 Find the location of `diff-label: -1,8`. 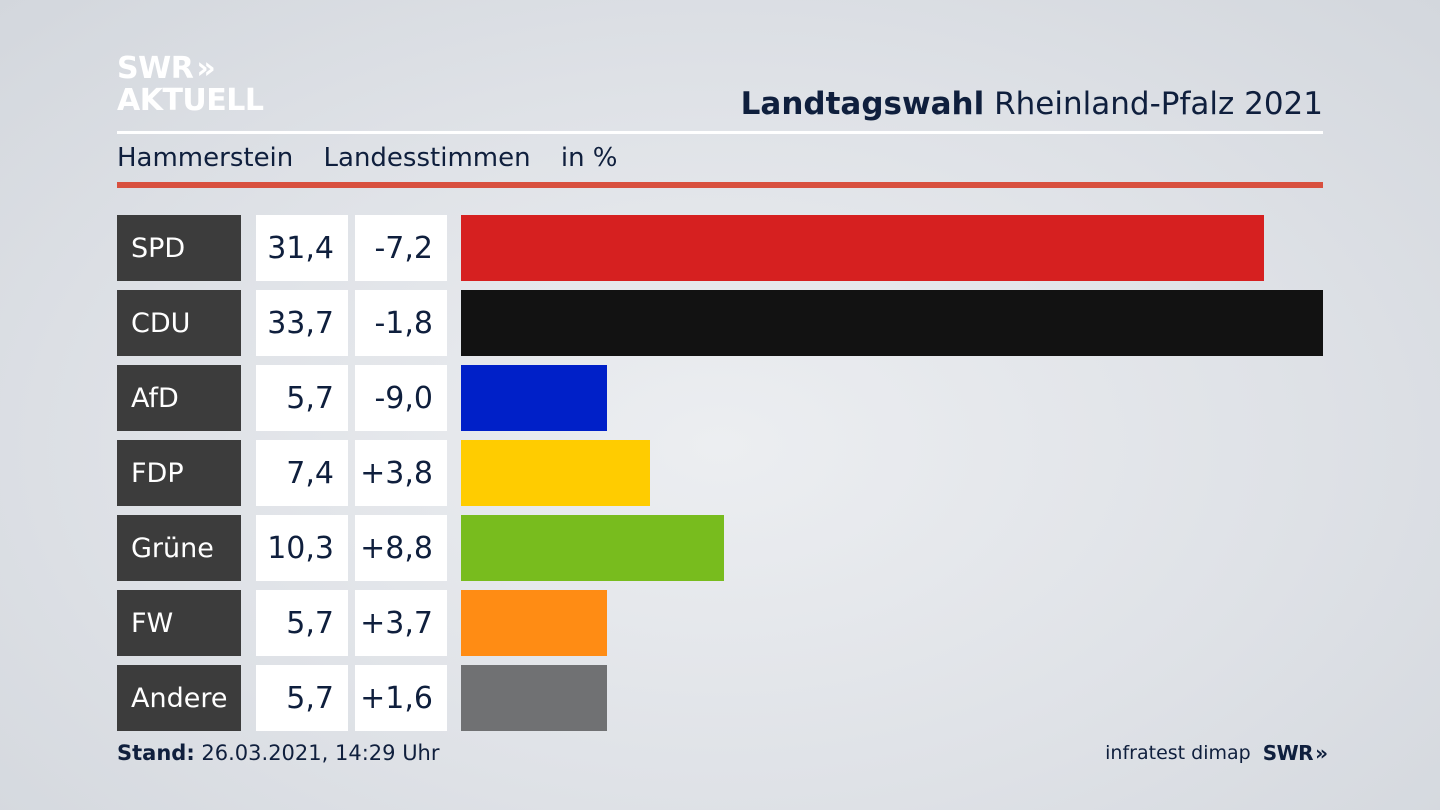

diff-label: -1,8 is located at coordinates (401, 323).